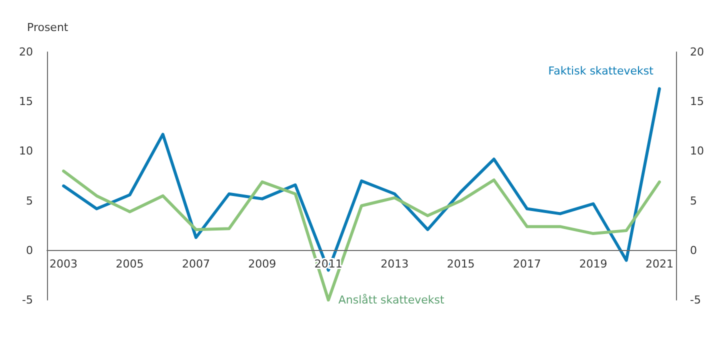 Image resolution: width=719 pixels, height=341 pixels. Describe the element at coordinates (697, 52) in the screenshot. I see `y2-tick-label: 20` at that location.